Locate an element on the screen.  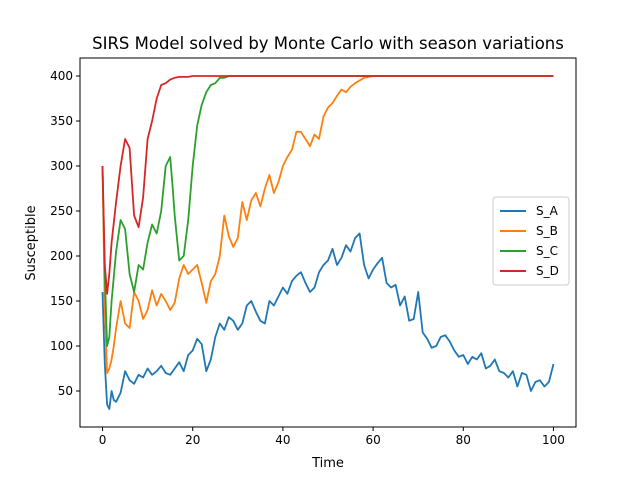
y-tick-label: 50 is located at coordinates (65, 391).